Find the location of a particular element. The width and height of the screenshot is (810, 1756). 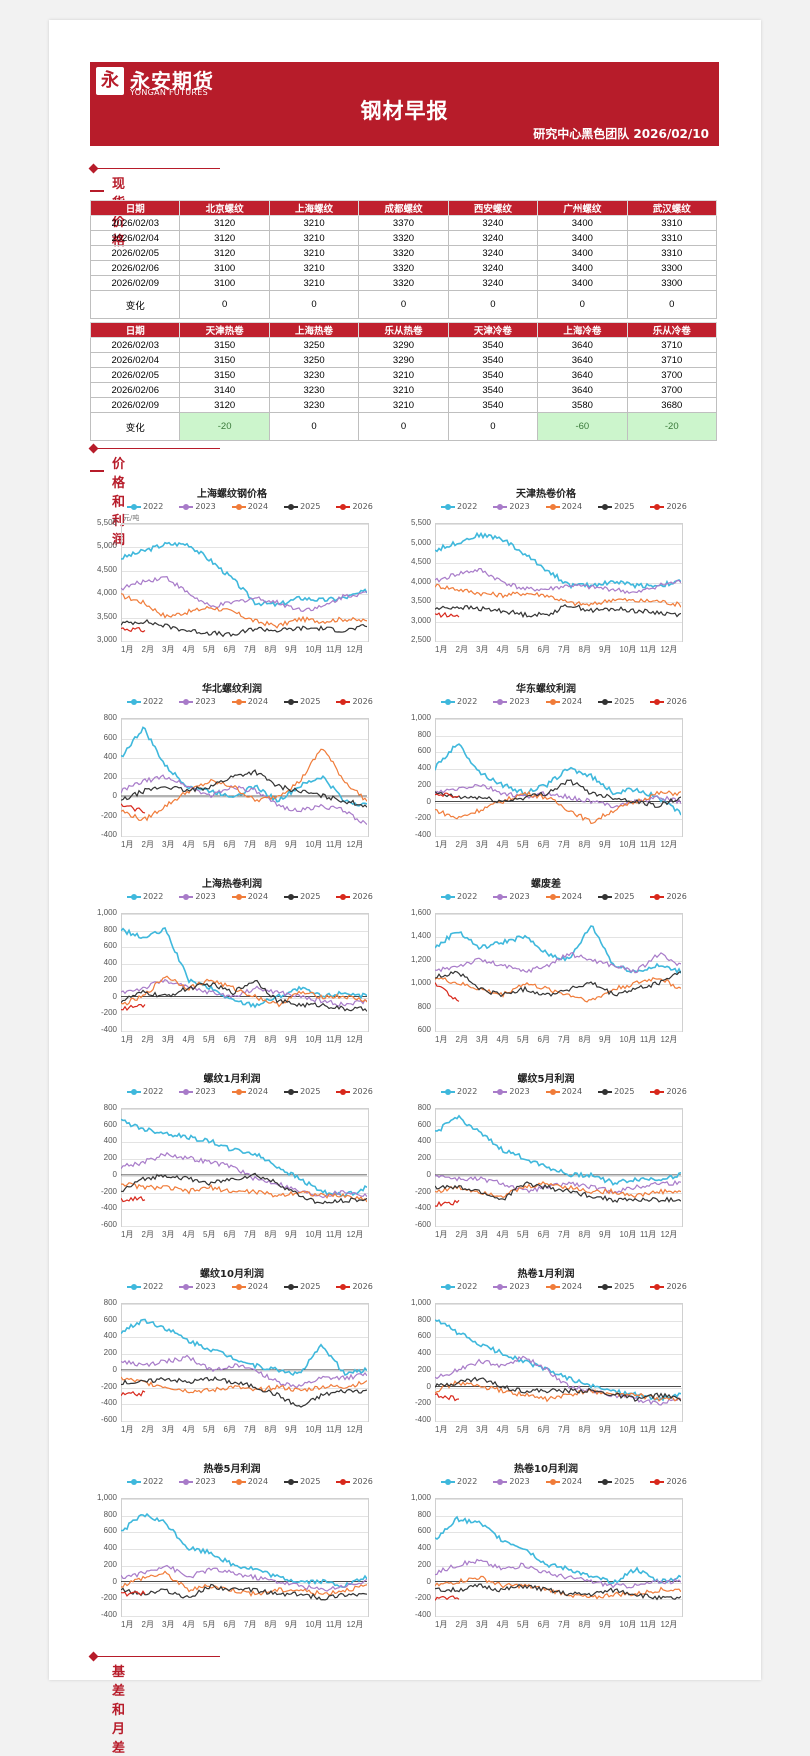

table-cell: 3210 is located at coordinates (403, 390).